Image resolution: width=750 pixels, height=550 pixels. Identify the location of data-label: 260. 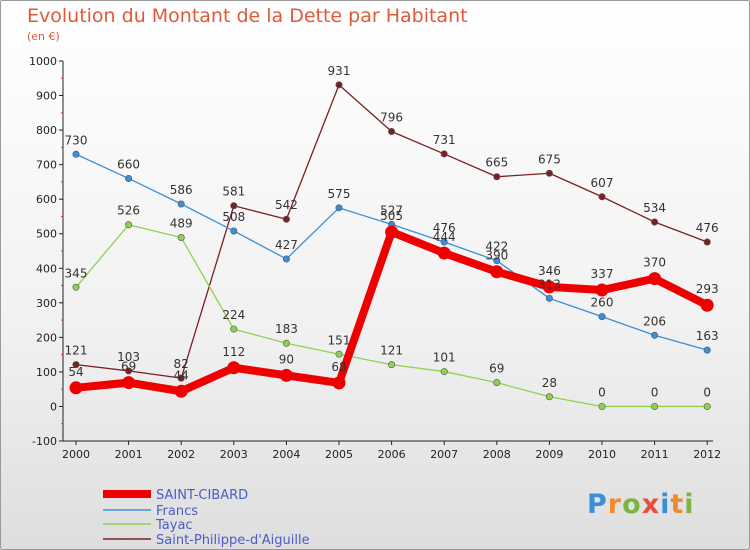
(602, 303).